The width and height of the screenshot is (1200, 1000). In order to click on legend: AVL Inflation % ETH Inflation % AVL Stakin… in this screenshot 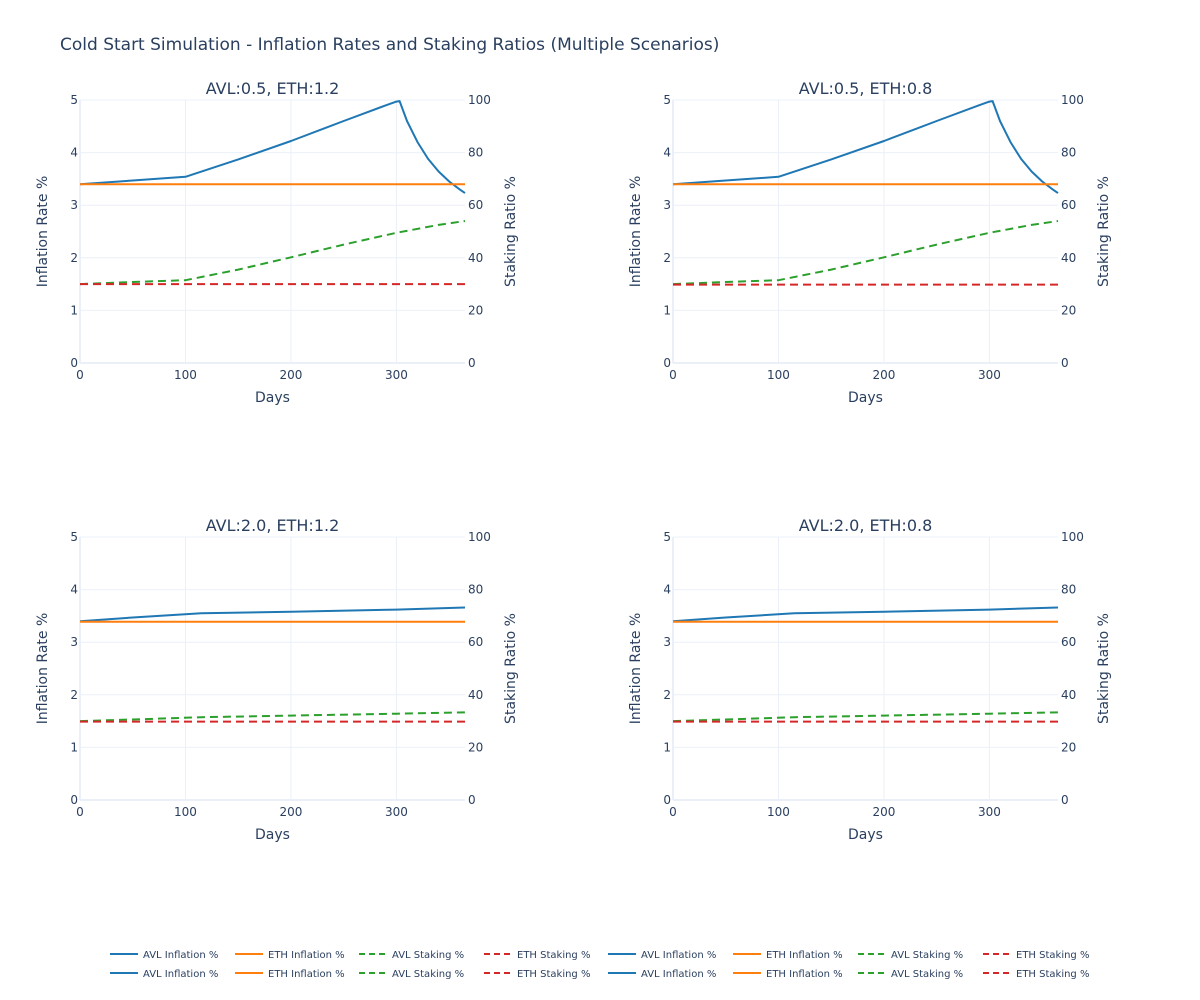, I will do `click(599, 965)`.